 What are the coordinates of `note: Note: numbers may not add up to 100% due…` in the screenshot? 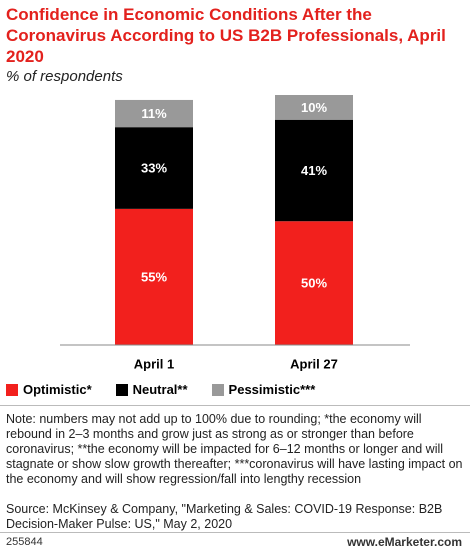 It's located at (234, 449).